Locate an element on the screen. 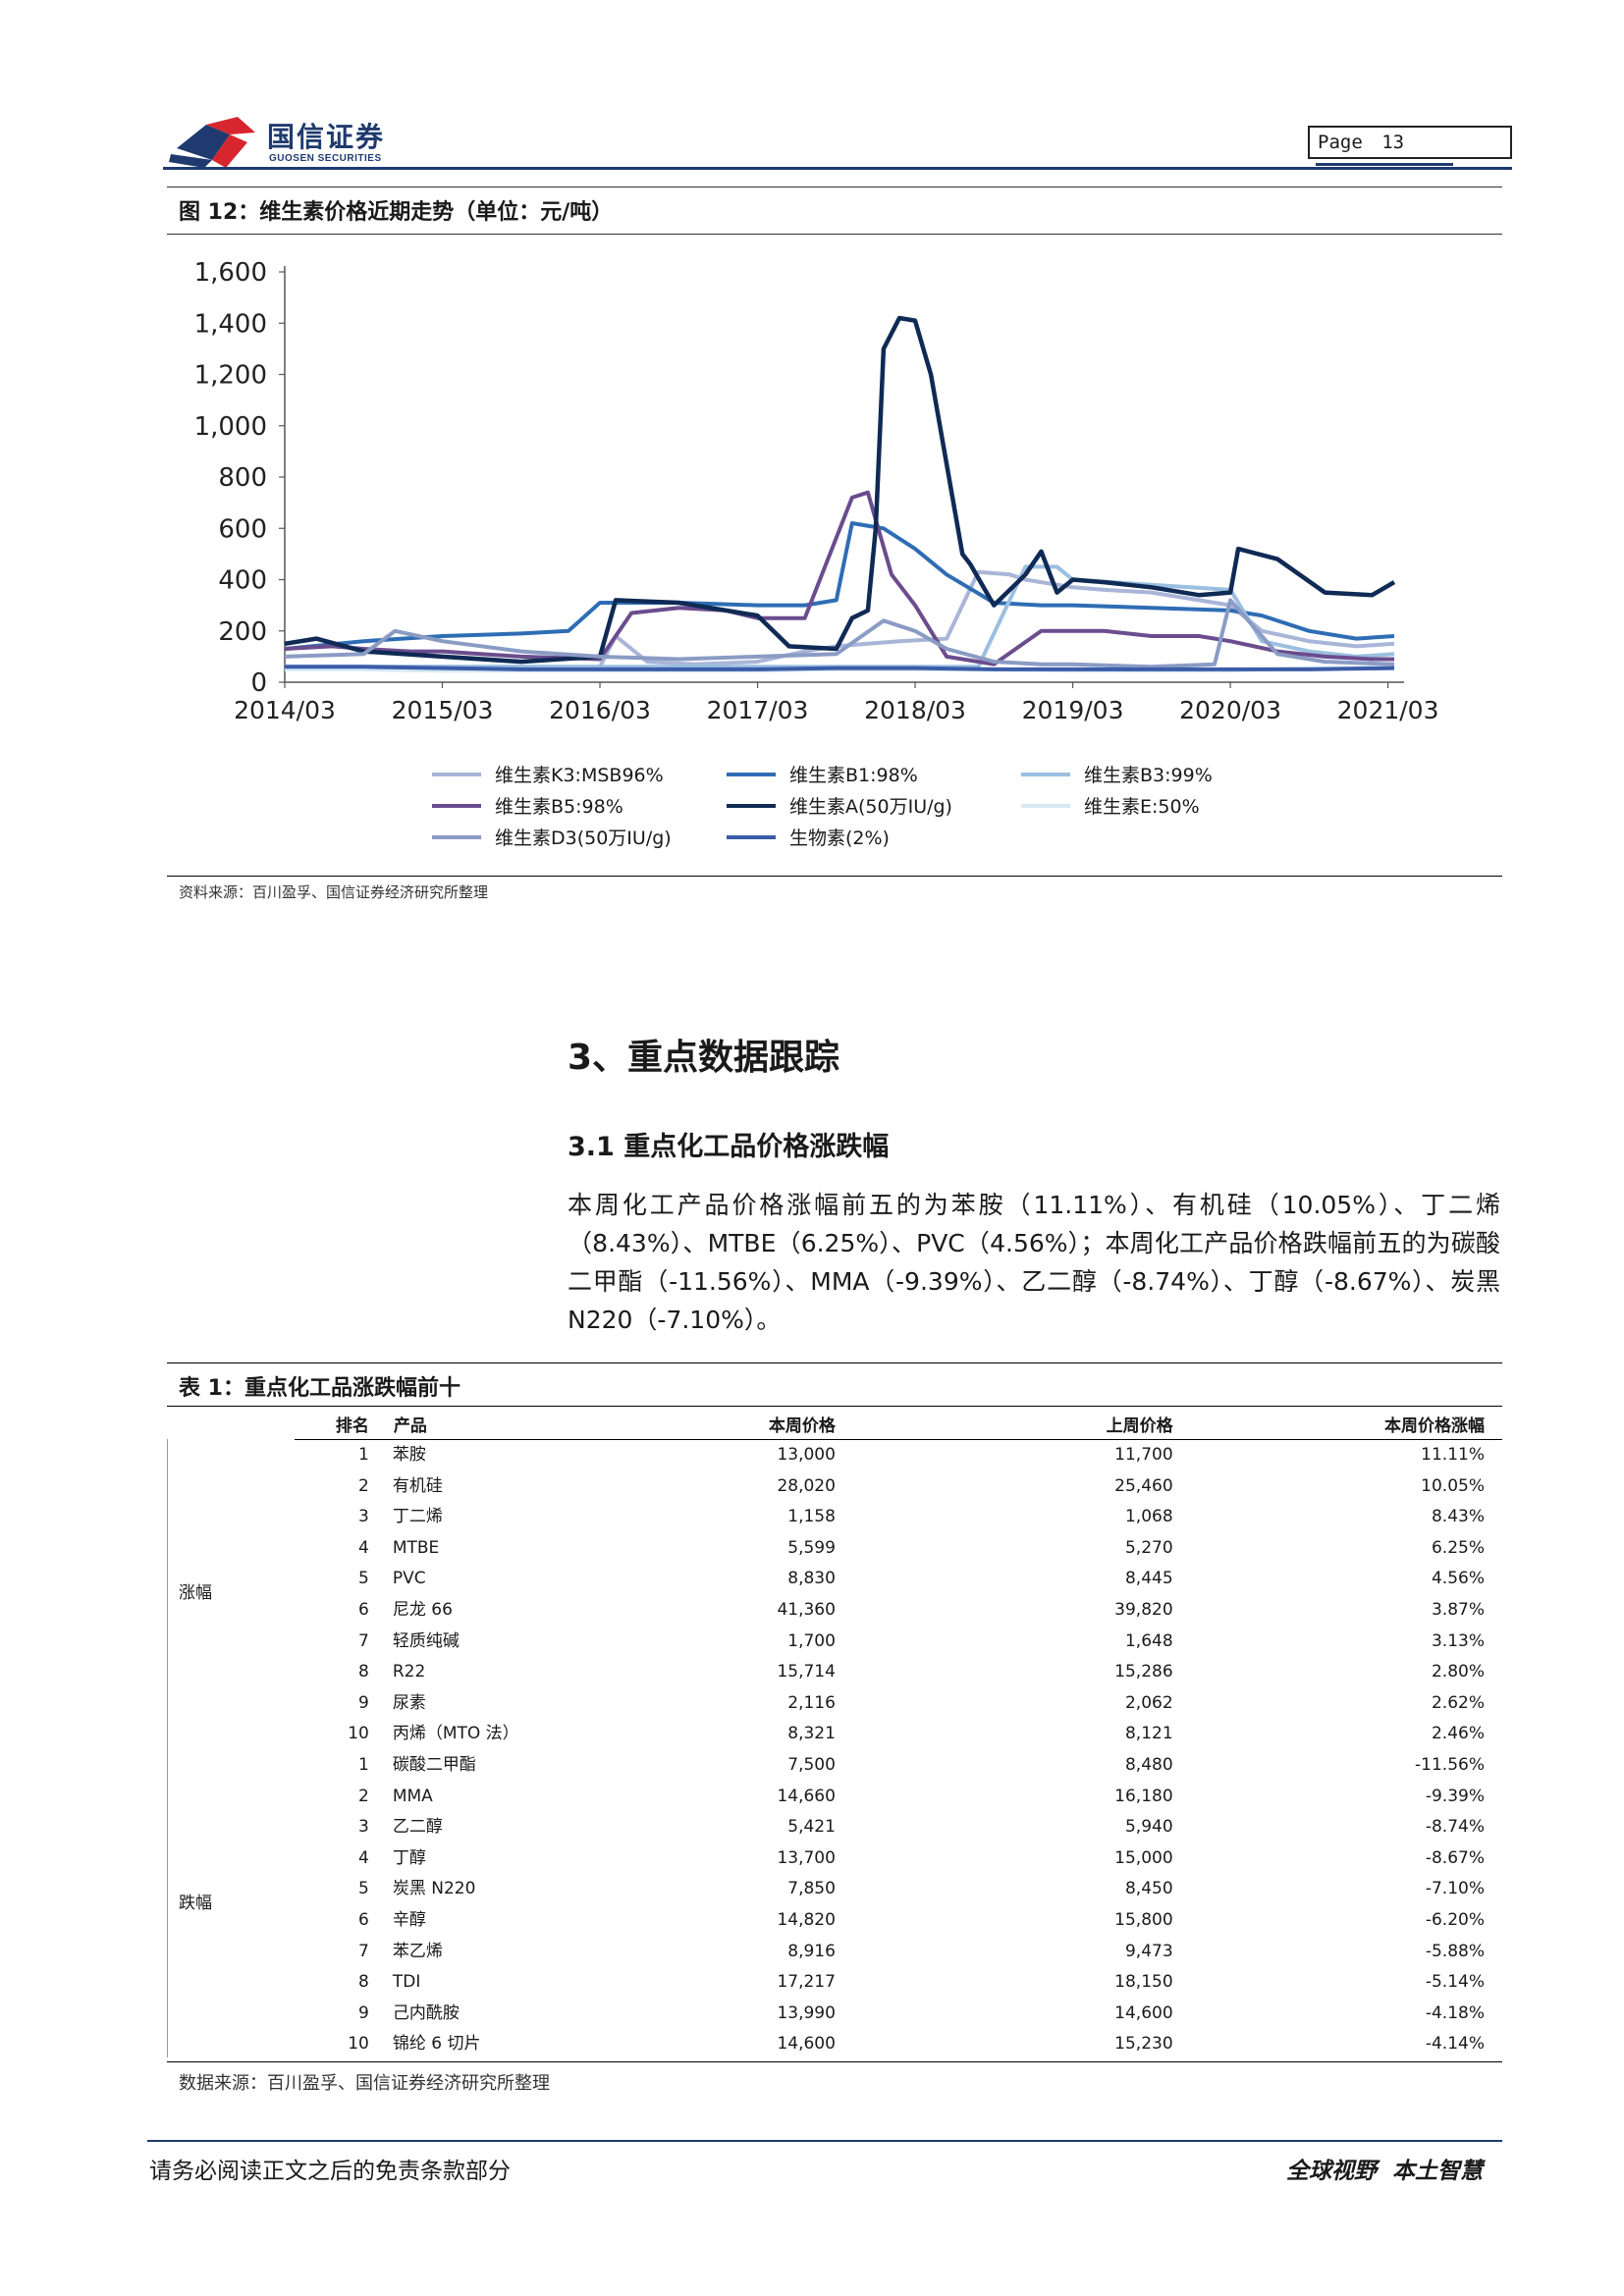  last-week-cell: 15,230 is located at coordinates (1143, 2044).